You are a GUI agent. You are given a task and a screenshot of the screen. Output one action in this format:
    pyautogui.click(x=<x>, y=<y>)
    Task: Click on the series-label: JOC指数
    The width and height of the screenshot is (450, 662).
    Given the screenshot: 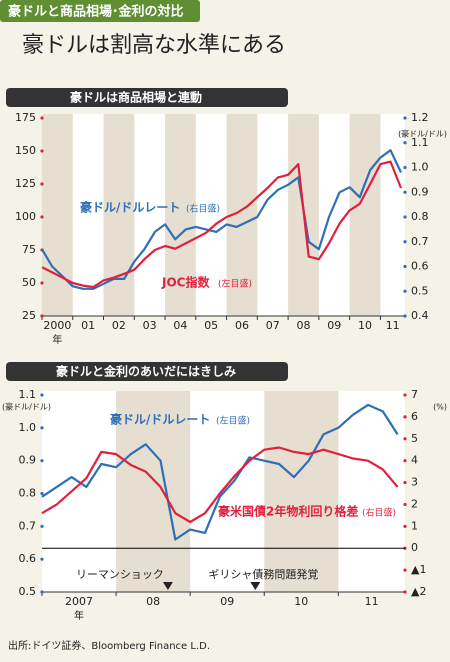 What is the action you would take?
    pyautogui.click(x=185, y=282)
    